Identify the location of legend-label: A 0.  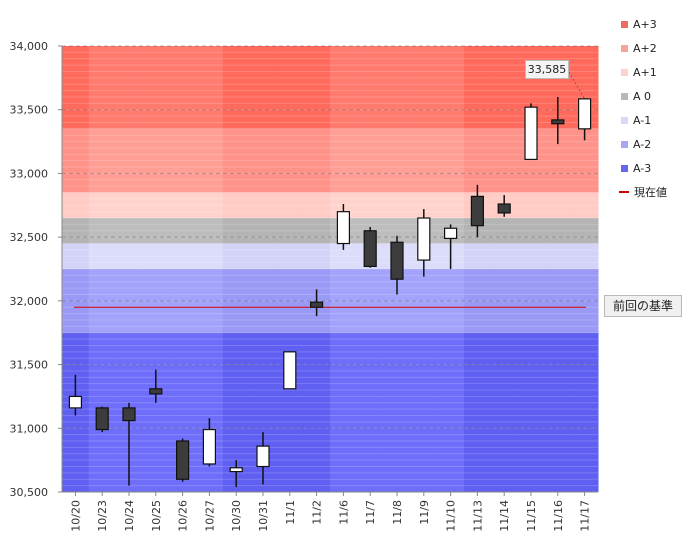
(642, 96).